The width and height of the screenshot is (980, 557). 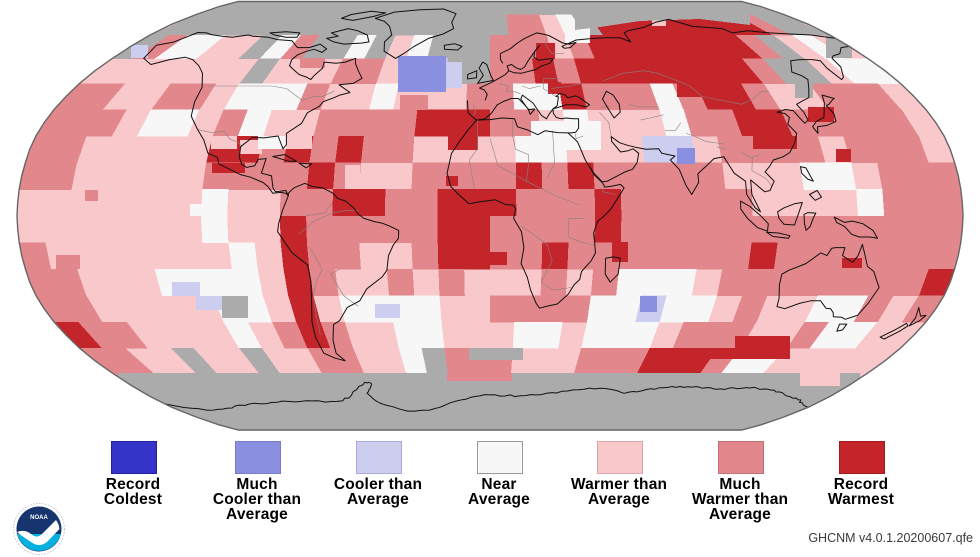 What do you see at coordinates (39, 518) in the screenshot?
I see `svg-text: NOAA` at bounding box center [39, 518].